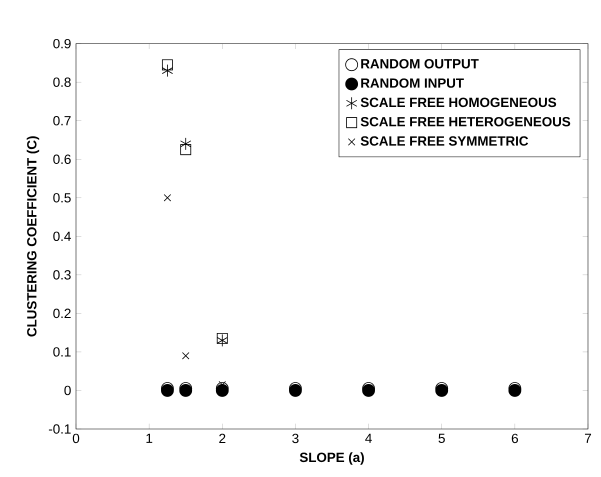 The height and width of the screenshot is (477, 601). What do you see at coordinates (62, 275) in the screenshot?
I see `y-tick-label: 0.3` at bounding box center [62, 275].